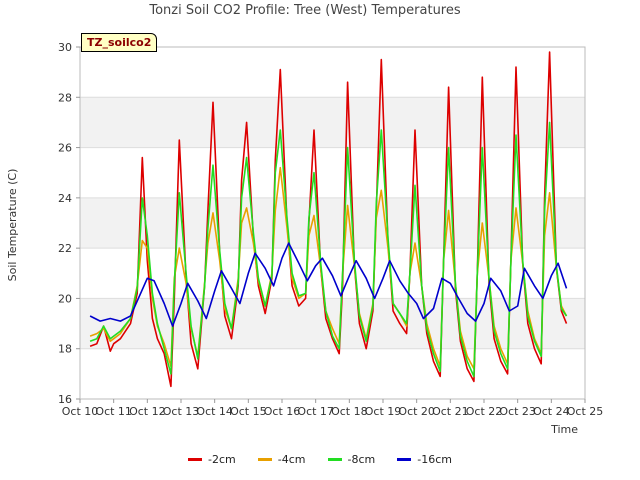  What do you see at coordinates (65, 148) in the screenshot?
I see `y-tick-label: 26` at bounding box center [65, 148].